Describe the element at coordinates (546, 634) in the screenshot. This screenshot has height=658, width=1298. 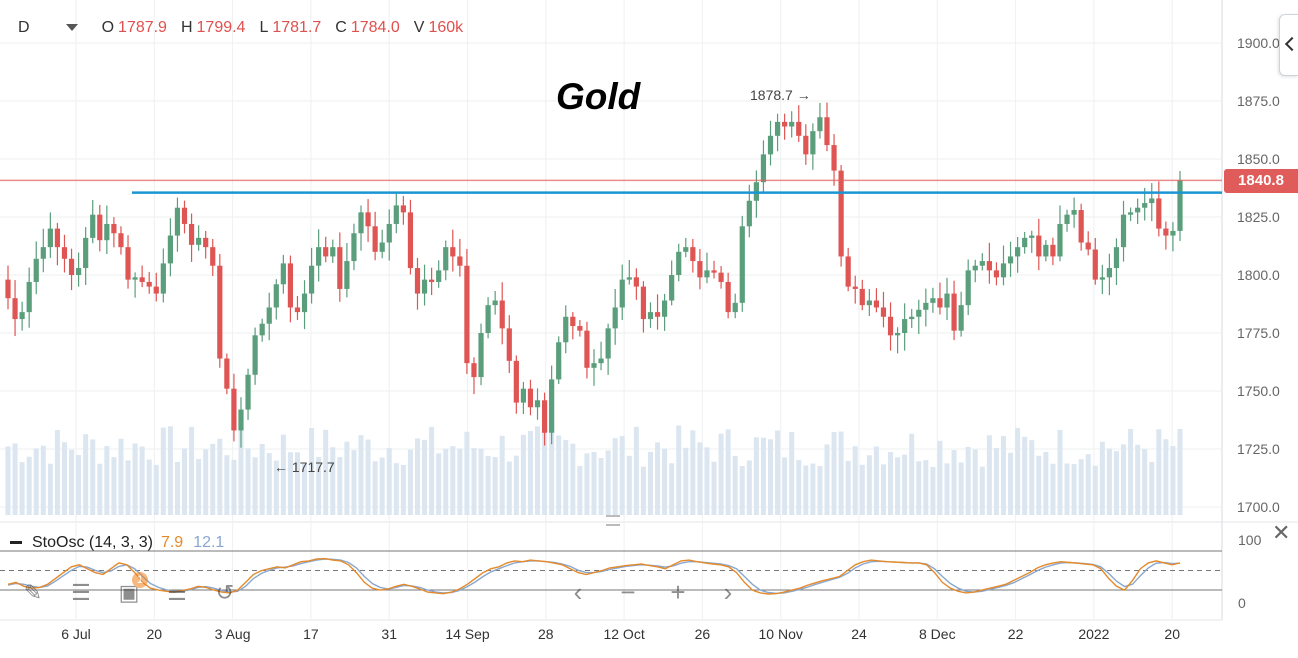
I see `x-tick-label: 28` at that location.